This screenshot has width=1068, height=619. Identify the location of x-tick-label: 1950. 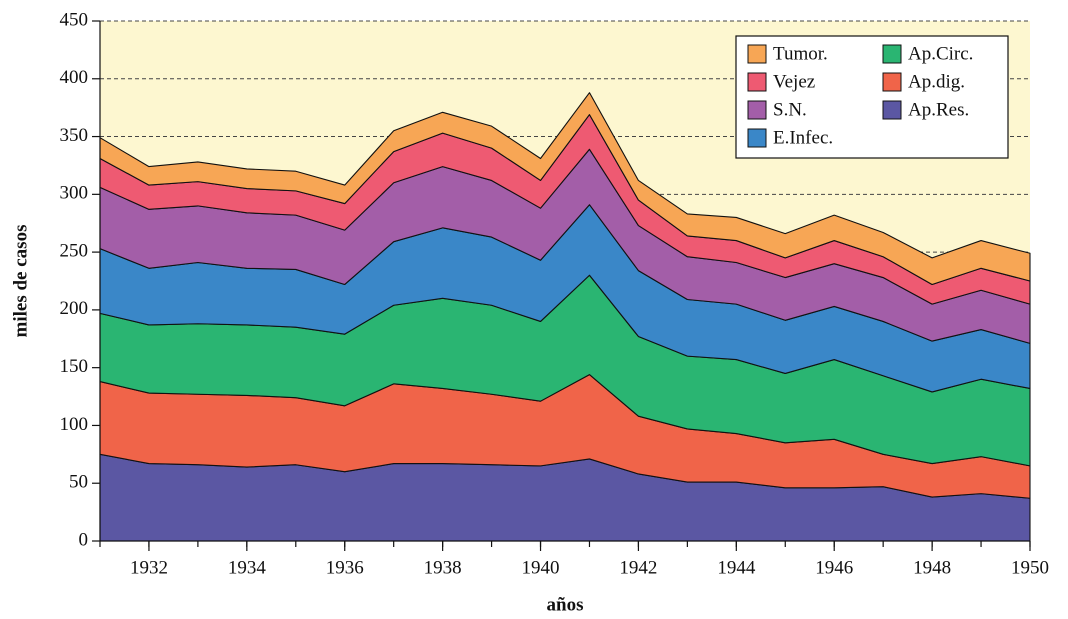
(1030, 567).